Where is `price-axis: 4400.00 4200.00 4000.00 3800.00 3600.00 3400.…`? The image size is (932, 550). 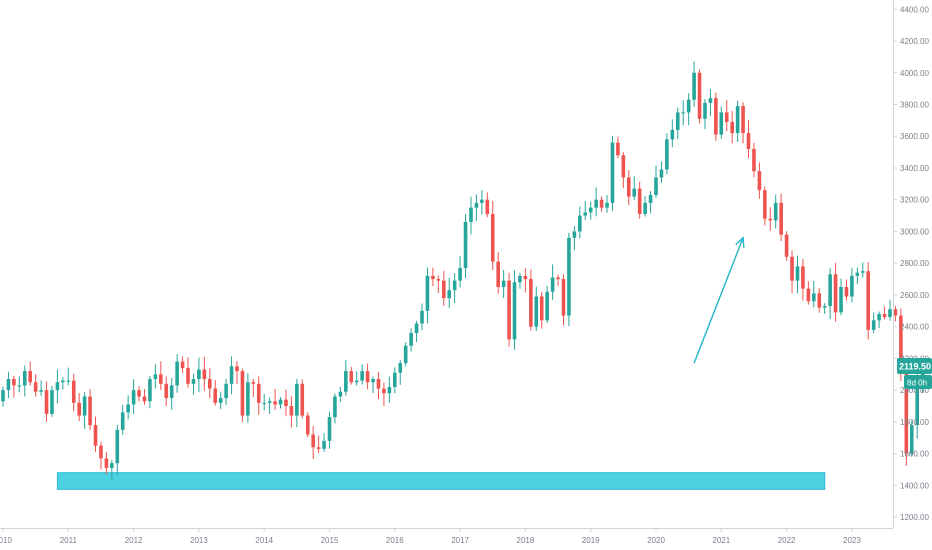
price-axis: 4400.00 4200.00 4000.00 3800.00 3600.00 3400.… is located at coordinates (911, 264).